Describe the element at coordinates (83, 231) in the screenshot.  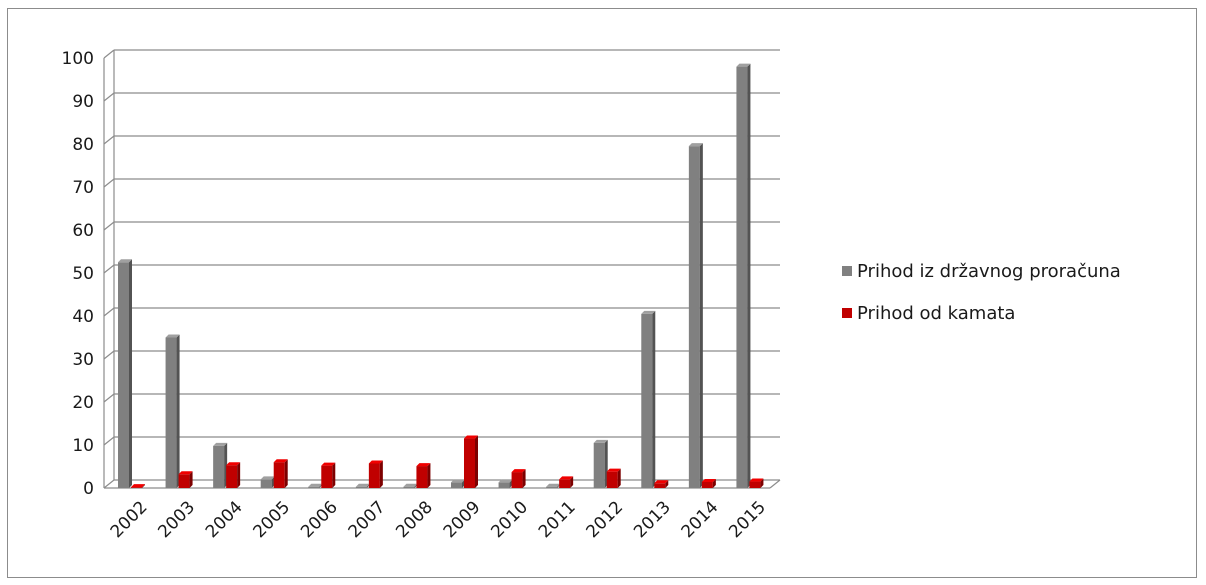
I see `y-tick-label: 60` at that location.